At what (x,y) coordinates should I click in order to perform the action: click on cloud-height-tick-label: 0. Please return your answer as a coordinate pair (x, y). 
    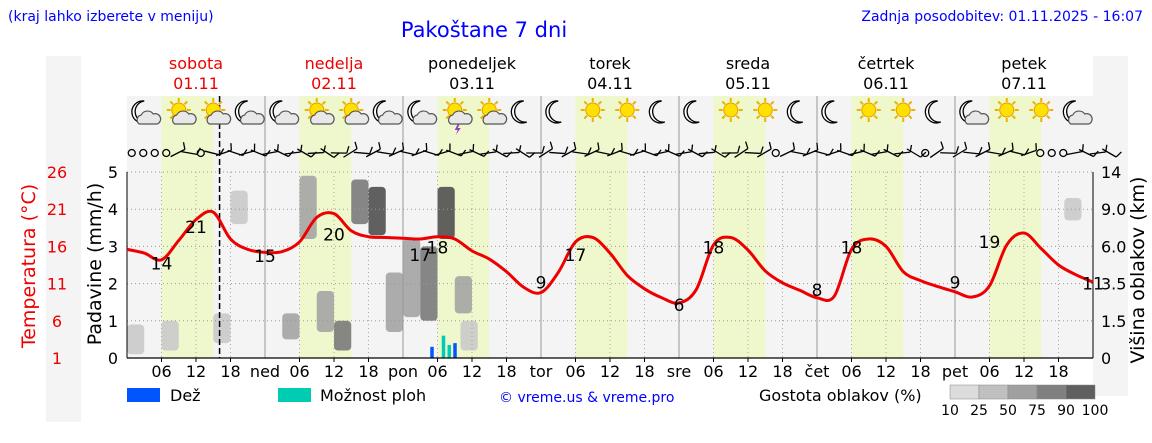
    Looking at the image, I should click on (1106, 358).